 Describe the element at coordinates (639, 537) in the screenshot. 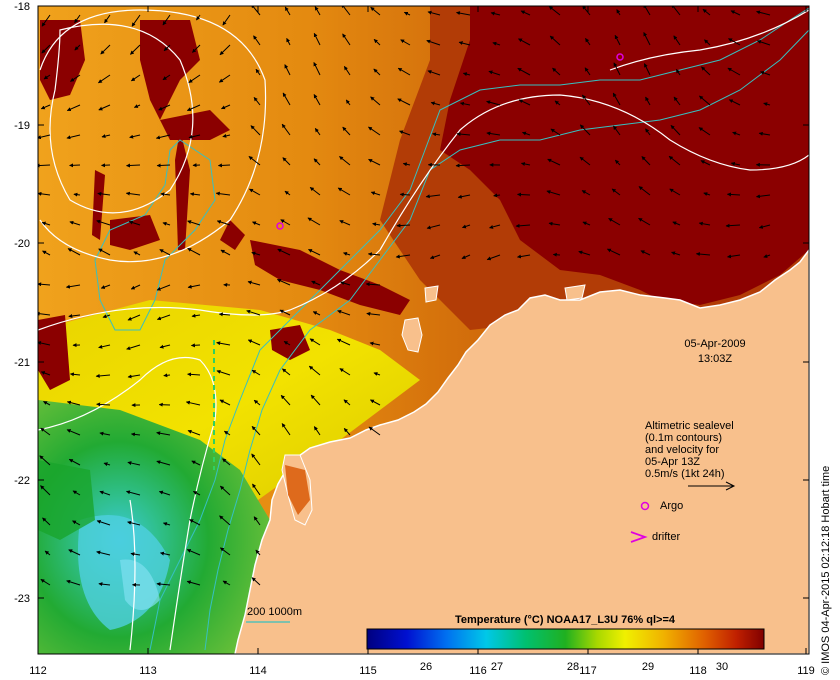

I see `drifter-legend-icon` at that location.